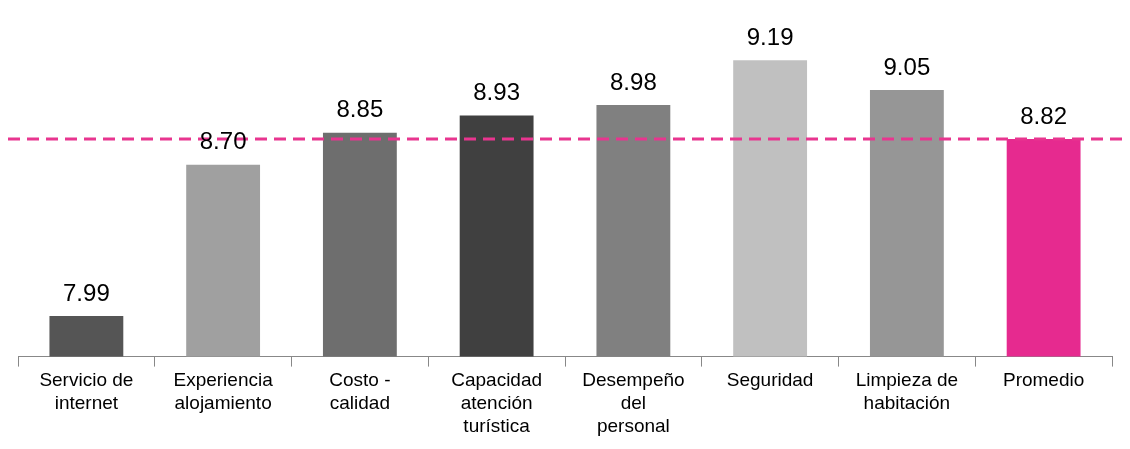 The width and height of the screenshot is (1130, 449). I want to click on x-tick-label: Capacidad atención turística, so click(497, 402).